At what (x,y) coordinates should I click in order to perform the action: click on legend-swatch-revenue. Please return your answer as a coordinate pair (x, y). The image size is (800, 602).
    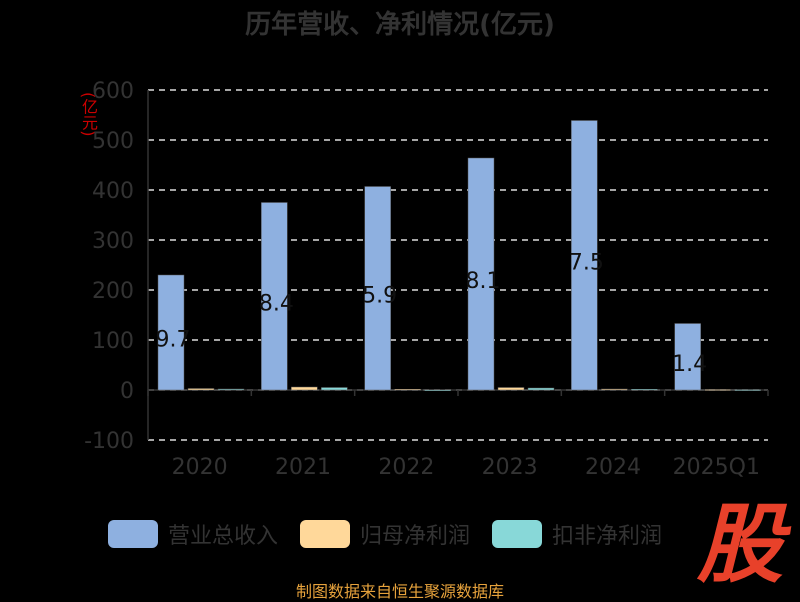
    Looking at the image, I should click on (133, 534).